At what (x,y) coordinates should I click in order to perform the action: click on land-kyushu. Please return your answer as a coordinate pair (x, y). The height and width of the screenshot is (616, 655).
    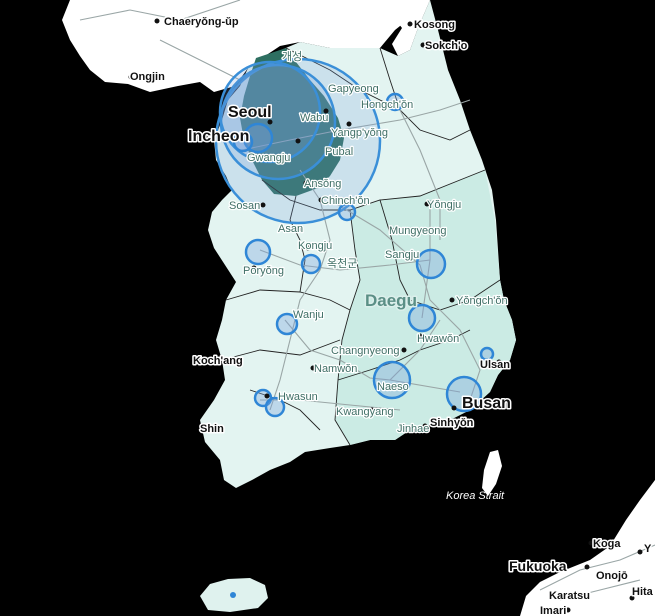
    Looking at the image, I should click on (587, 548).